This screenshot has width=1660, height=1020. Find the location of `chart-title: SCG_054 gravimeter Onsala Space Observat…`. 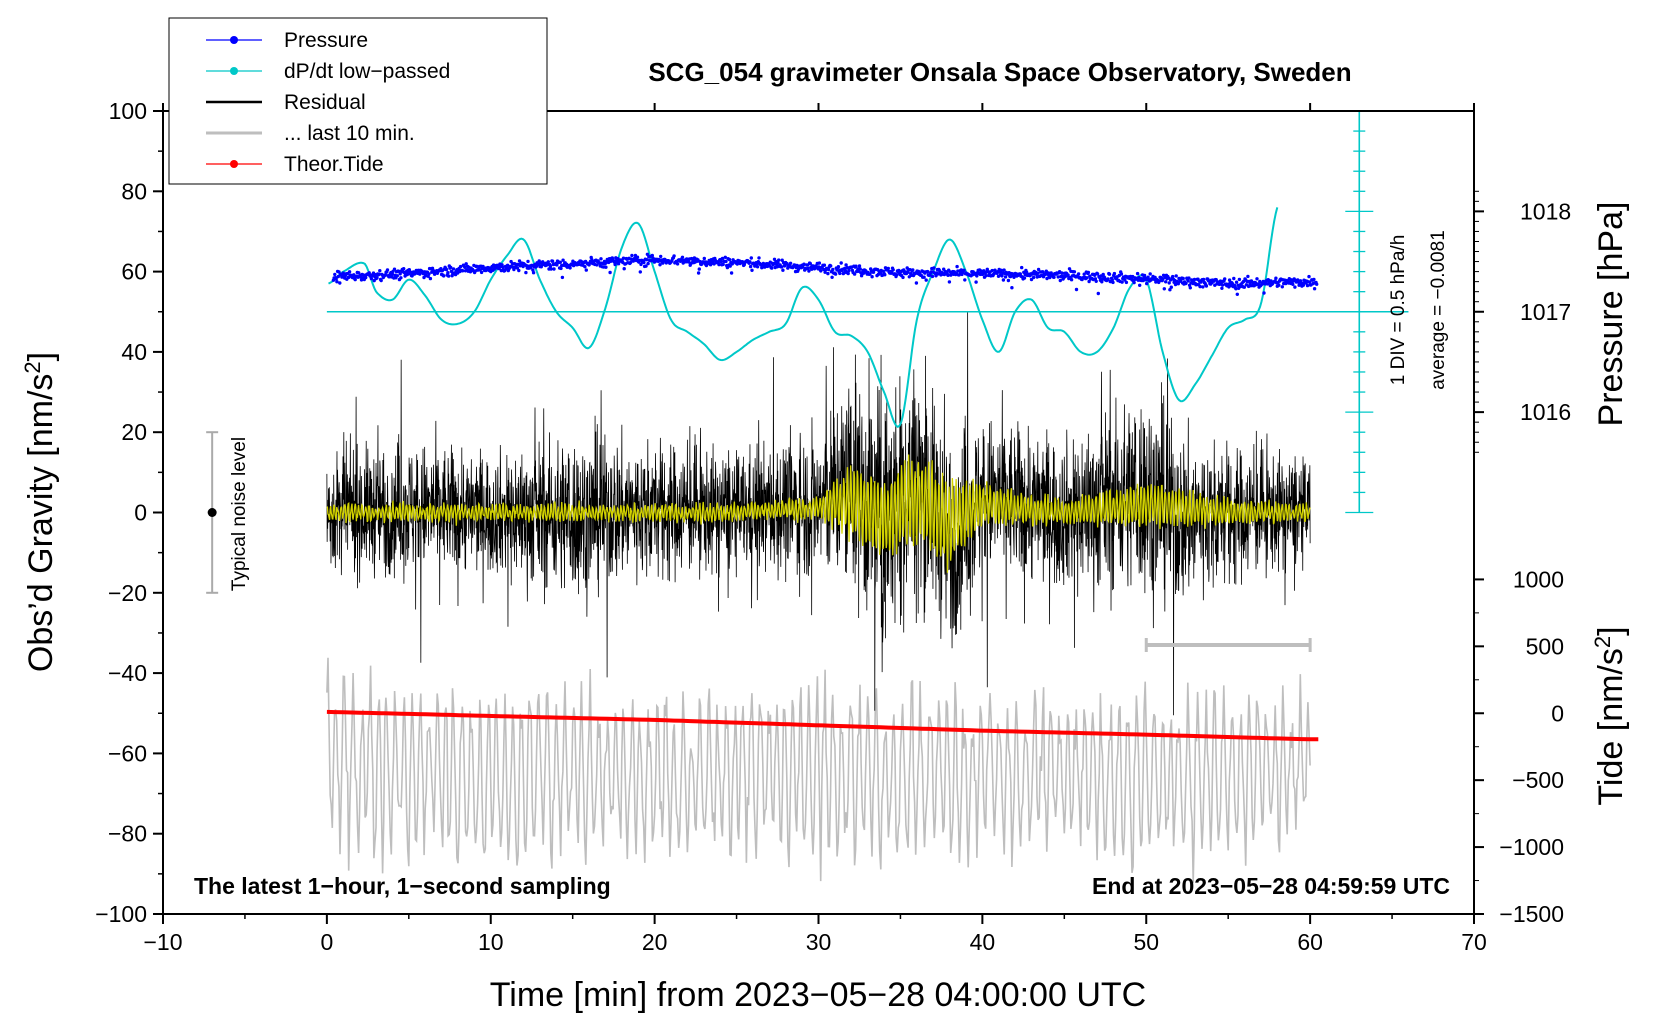

chart-title: SCG_054 gravimeter Onsala Space Observat… is located at coordinates (999, 72).